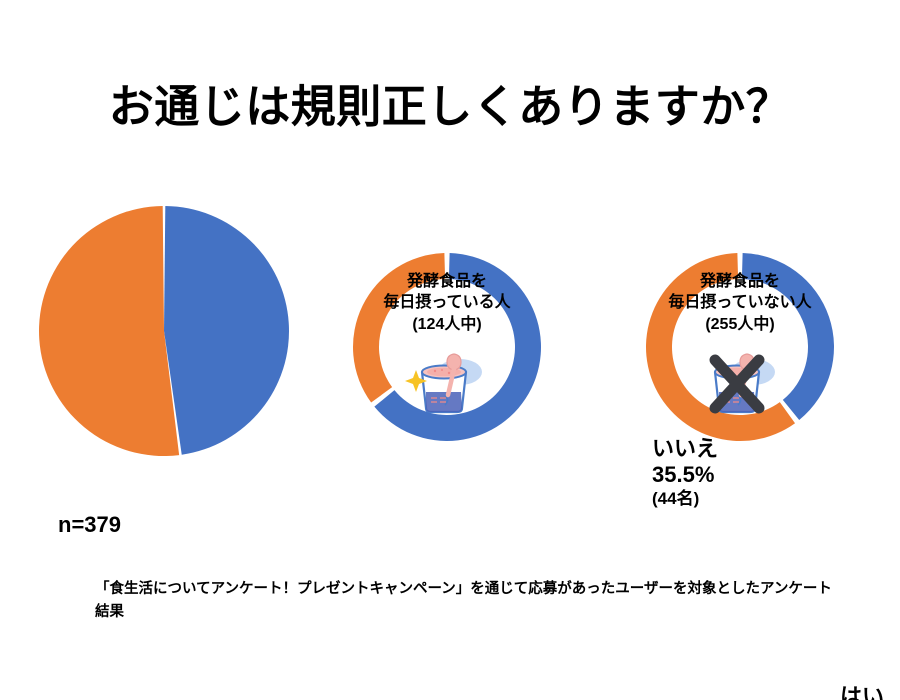  What do you see at coordinates (109, 331) in the screenshot?
I see `pie-slice-no` at bounding box center [109, 331].